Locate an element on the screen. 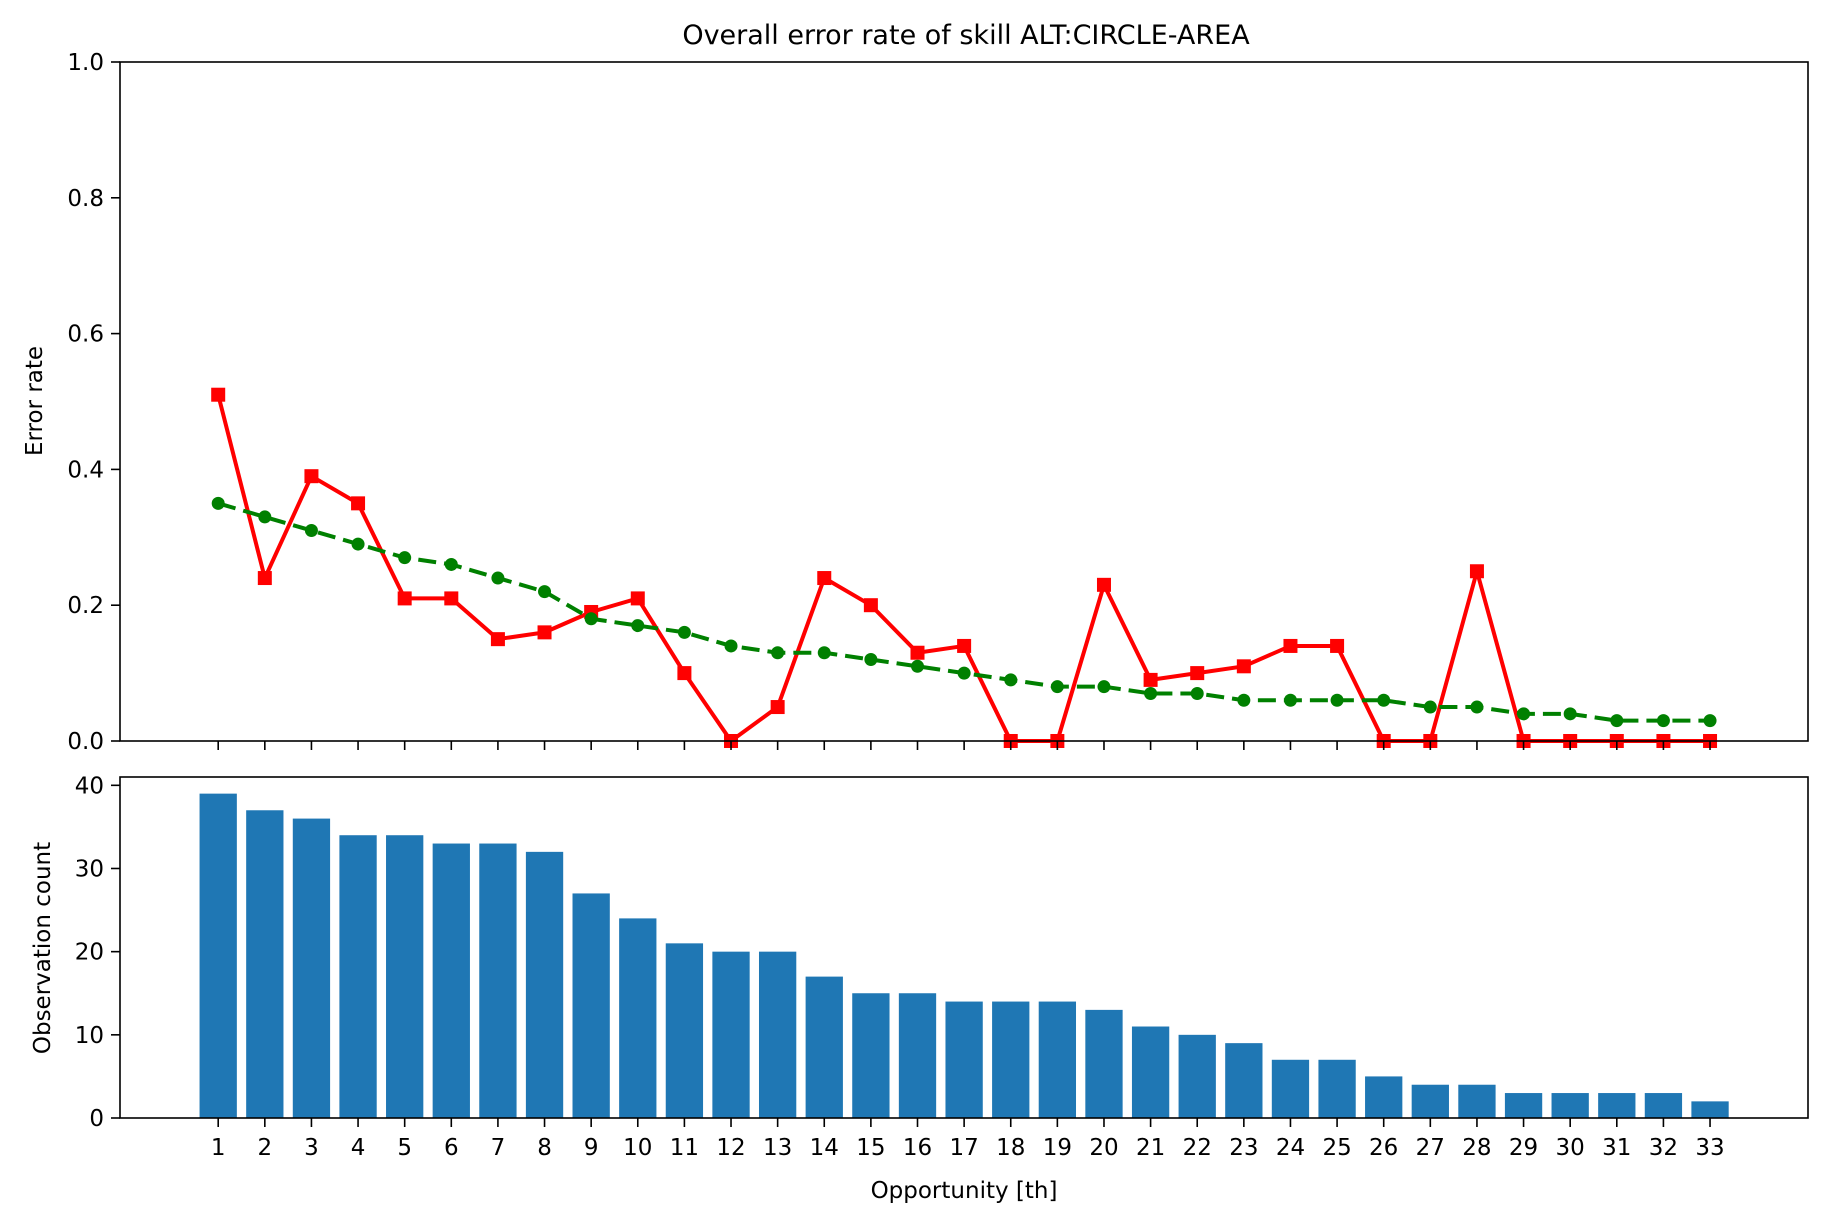 The width and height of the screenshot is (1823, 1223). x-tick-label: 1 is located at coordinates (218, 1148).